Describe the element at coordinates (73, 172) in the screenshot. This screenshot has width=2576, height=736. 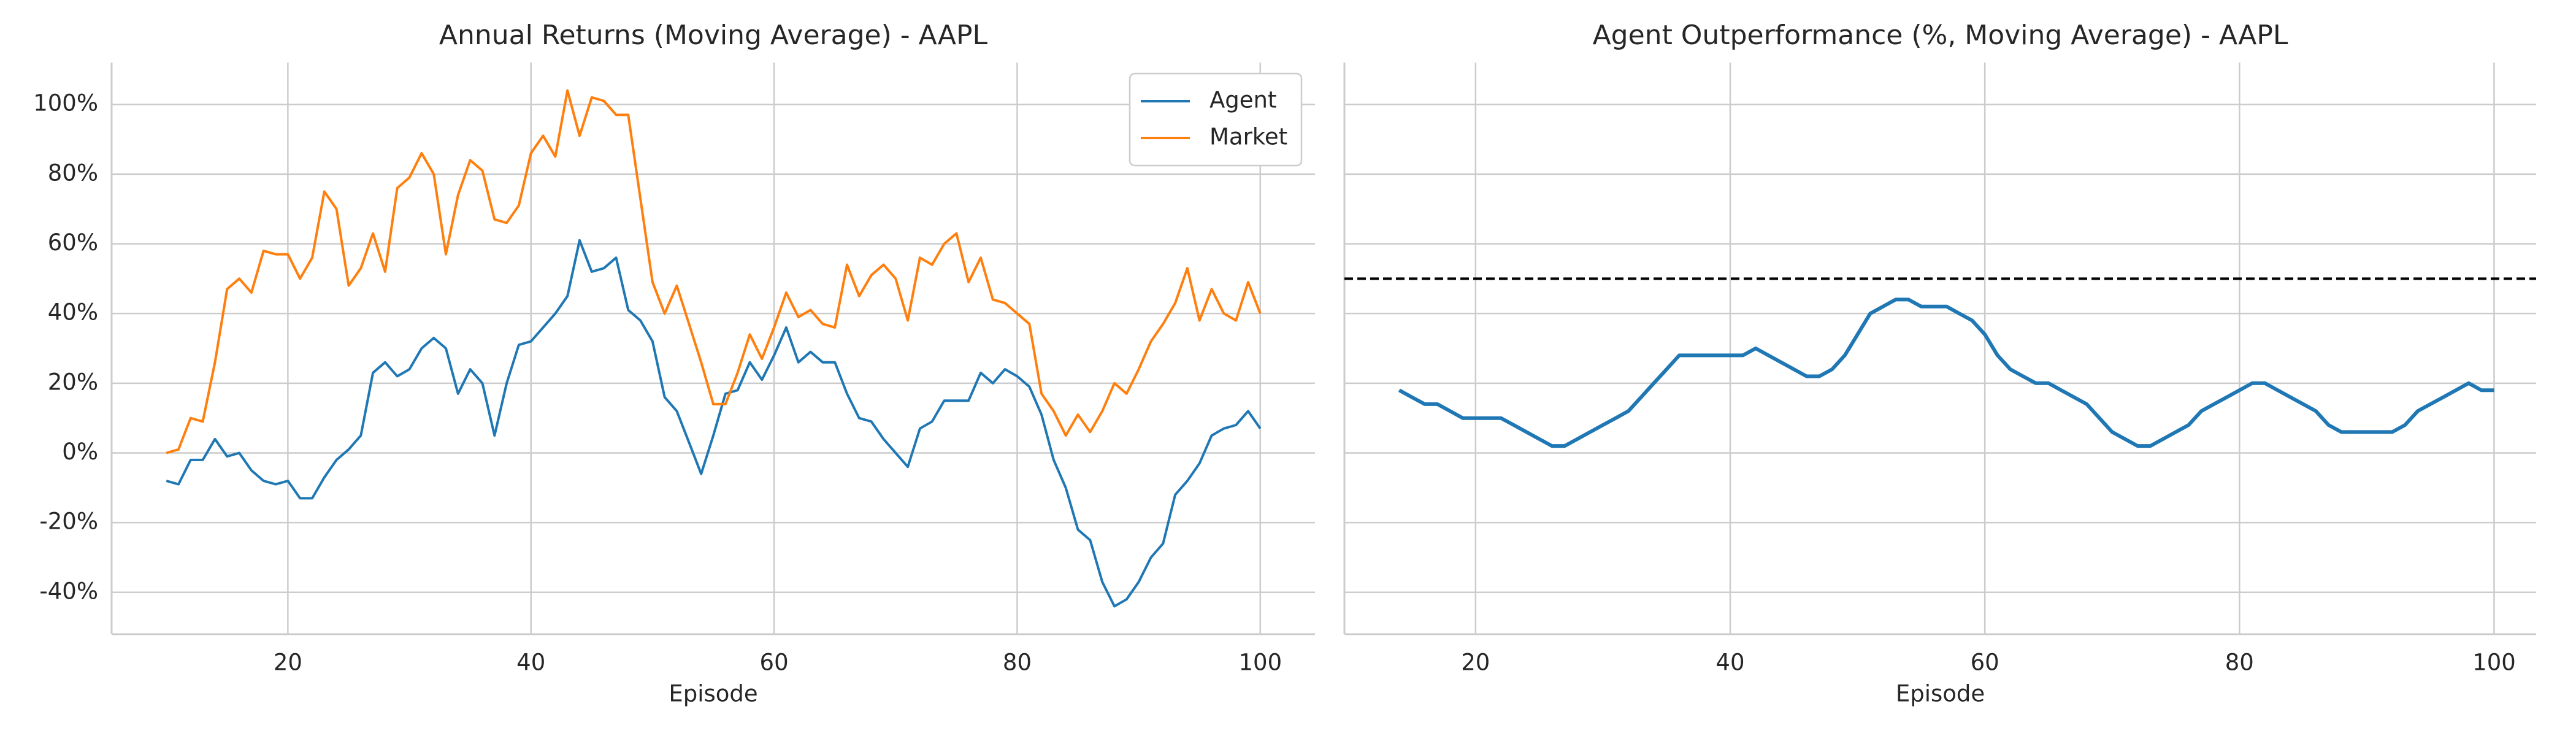
I see `y-tick-label: 80%` at that location.